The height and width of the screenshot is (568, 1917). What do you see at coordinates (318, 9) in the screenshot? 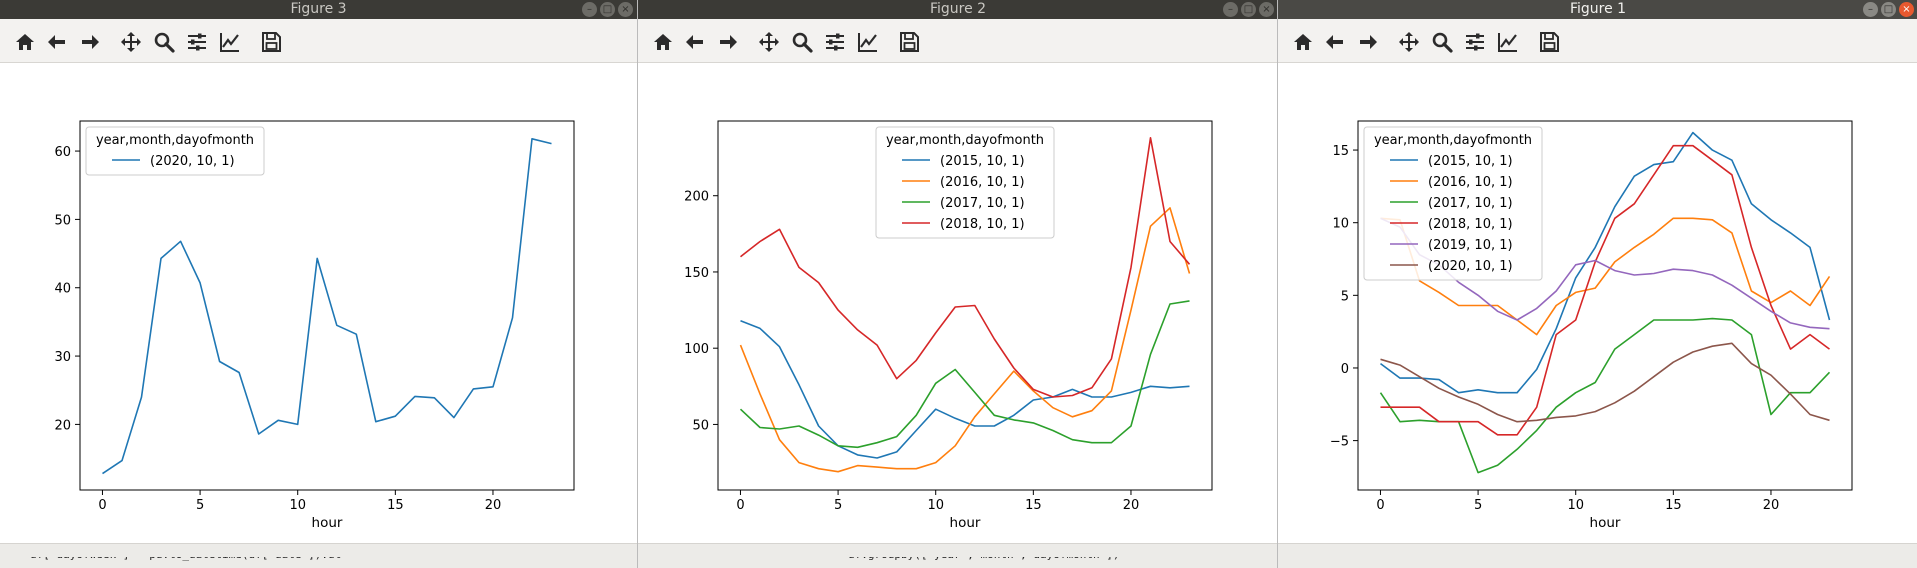
I see `title-bar: Figure 3 – □ ×` at bounding box center [318, 9].